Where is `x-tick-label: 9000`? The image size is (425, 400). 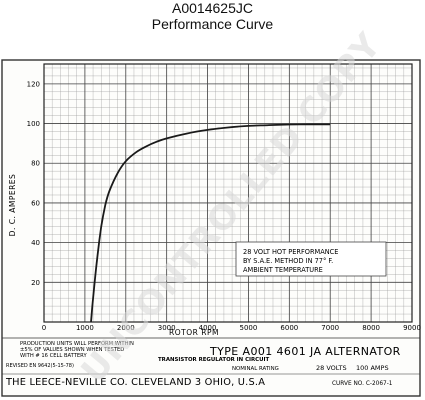 x-tick-label: 9000 is located at coordinates (412, 328).